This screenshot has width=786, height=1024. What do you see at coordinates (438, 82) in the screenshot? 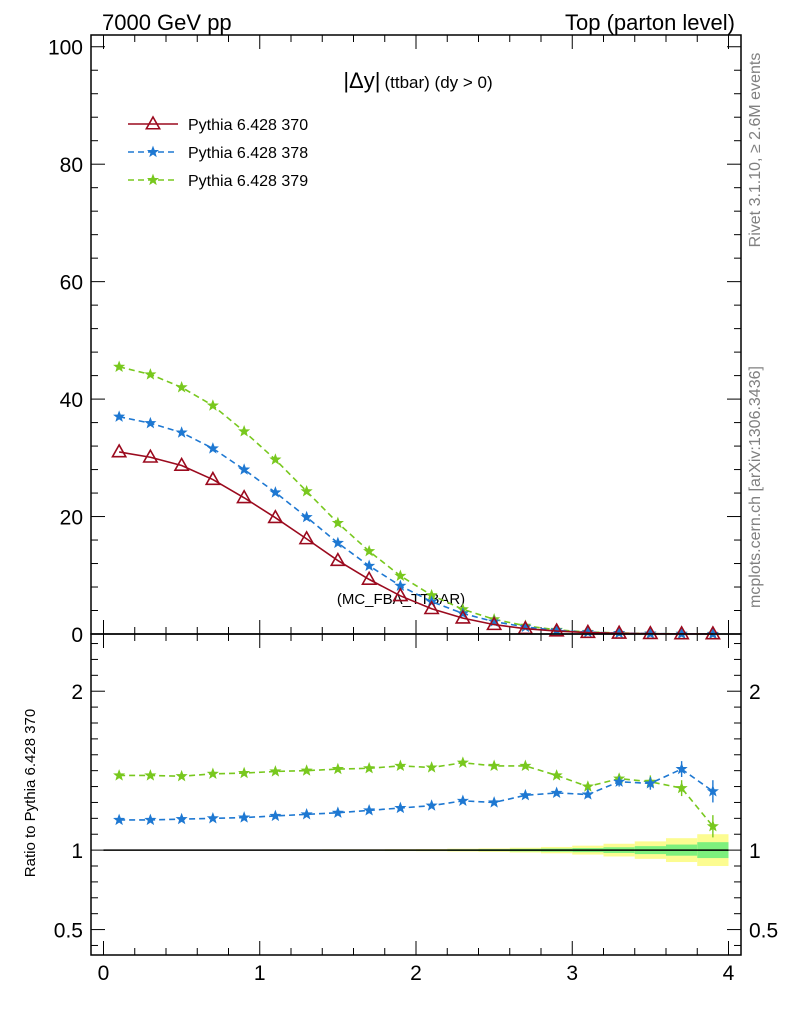
I see `title-sub: (ttbar) (dy > 0)` at bounding box center [438, 82].